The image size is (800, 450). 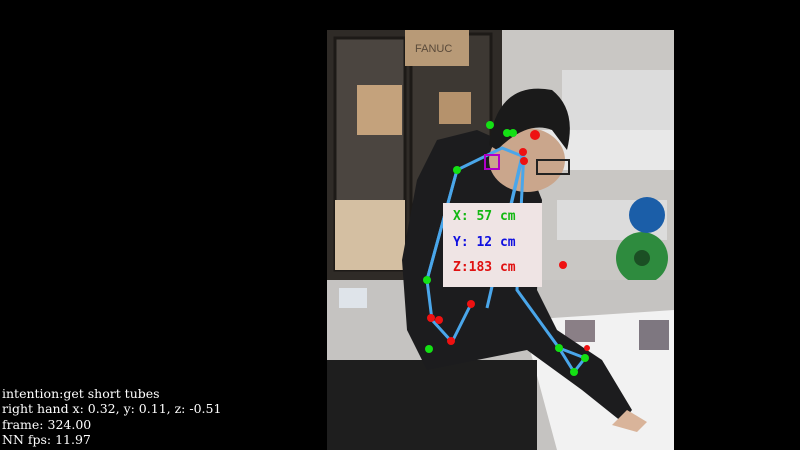 I want to click on short-tubes-pile, so click(x=580, y=331).